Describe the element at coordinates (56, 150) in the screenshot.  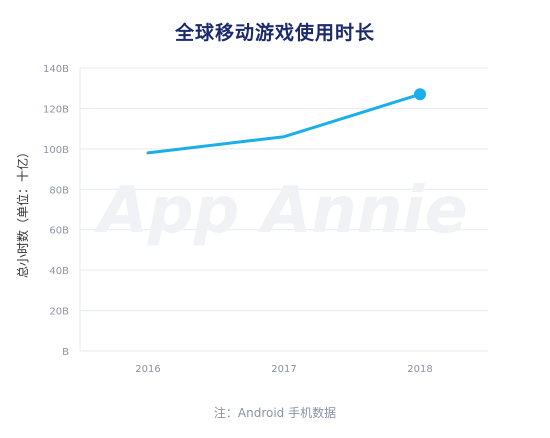
I see `y-tick-label-100: 100B` at that location.